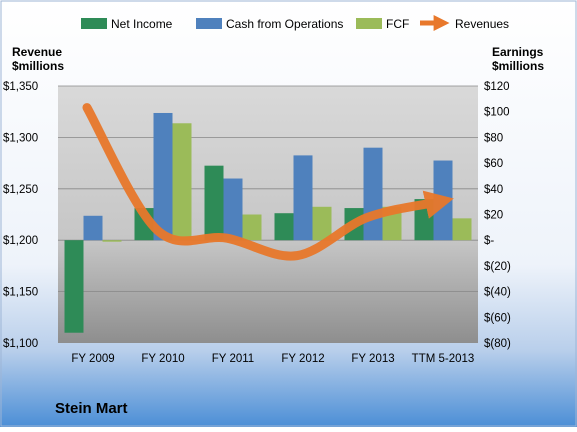 The image size is (577, 432). Describe the element at coordinates (493, 138) in the screenshot. I see `right-tick-label: $80` at that location.